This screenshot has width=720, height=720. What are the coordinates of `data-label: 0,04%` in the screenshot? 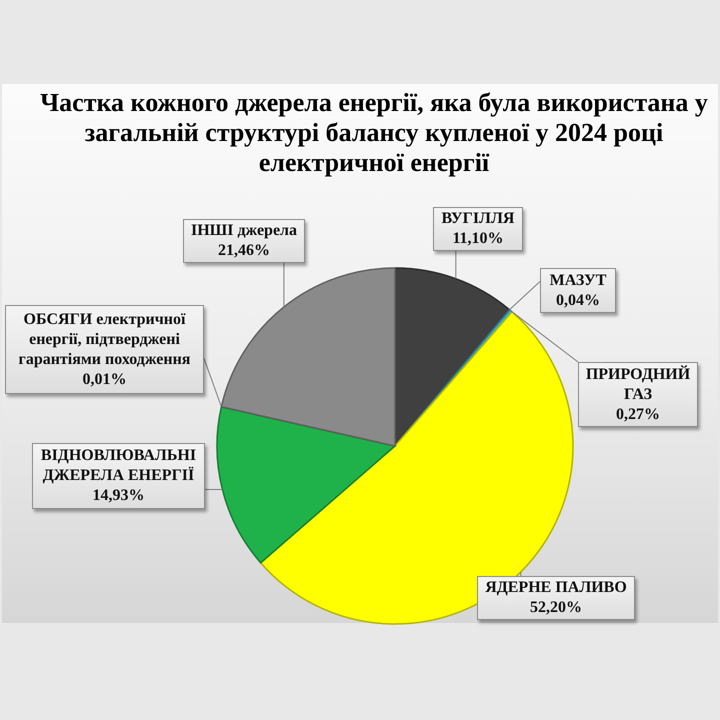 It's located at (578, 300).